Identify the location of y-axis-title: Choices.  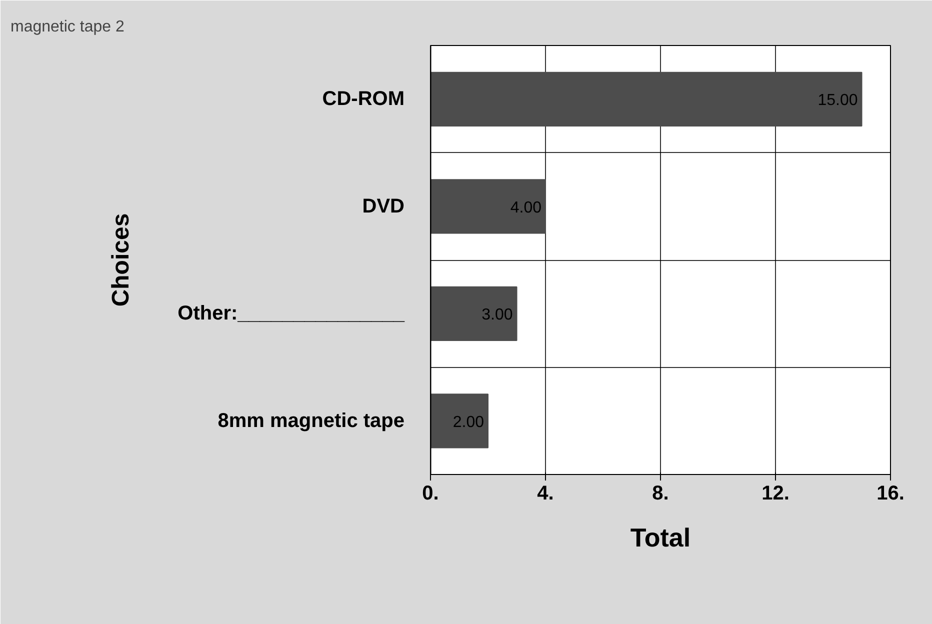
(121, 260).